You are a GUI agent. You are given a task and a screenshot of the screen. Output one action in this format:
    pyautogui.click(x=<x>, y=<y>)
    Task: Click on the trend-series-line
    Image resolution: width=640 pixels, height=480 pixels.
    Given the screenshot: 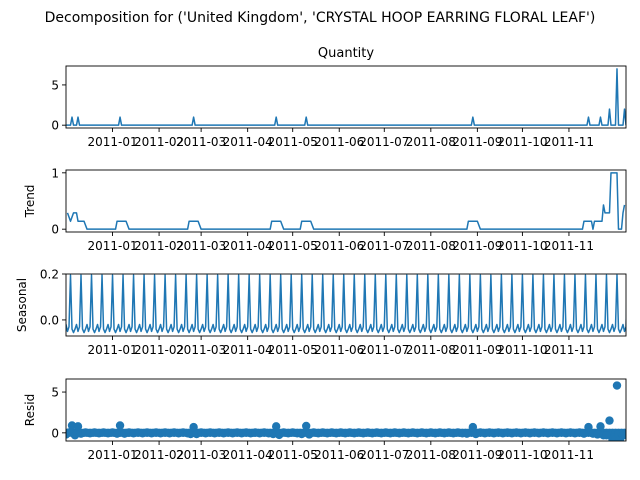 What is the action you would take?
    pyautogui.click(x=346, y=201)
    